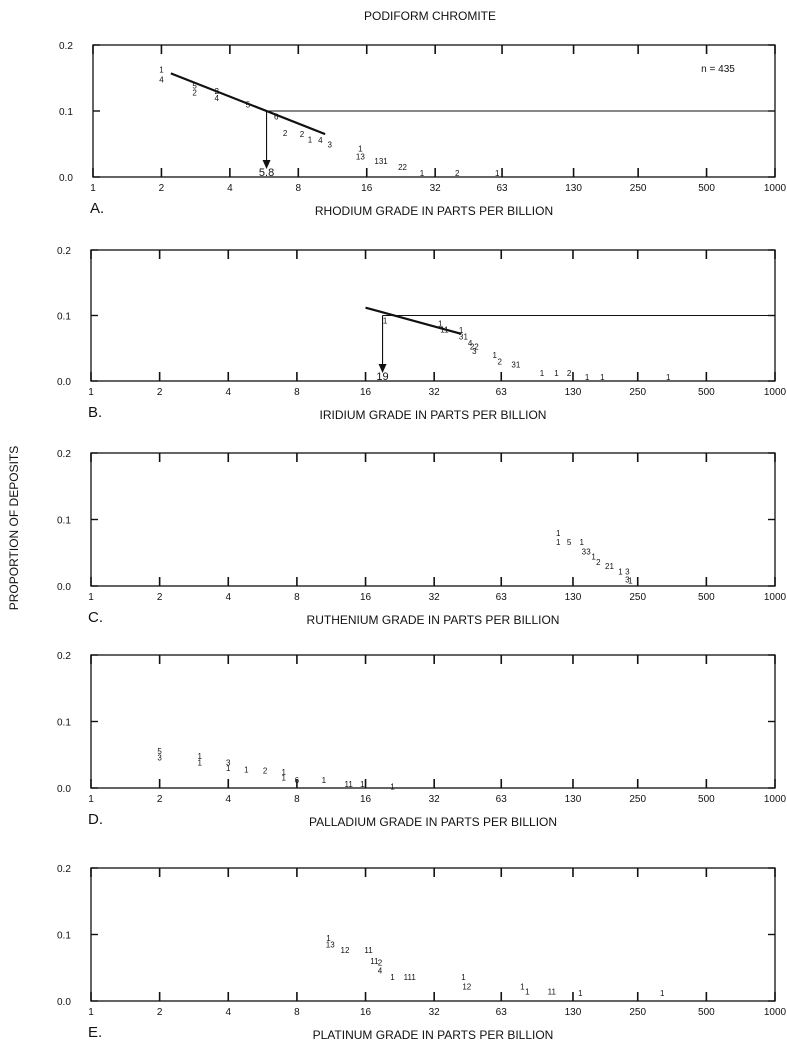 The image size is (787, 1057). I want to click on panel-letter: A., so click(97, 208).